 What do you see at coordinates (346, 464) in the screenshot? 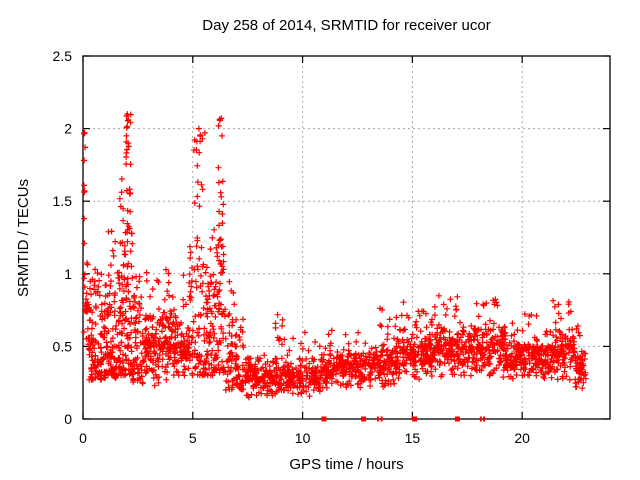
I see `x-axis-title: GPS time / hours` at bounding box center [346, 464].